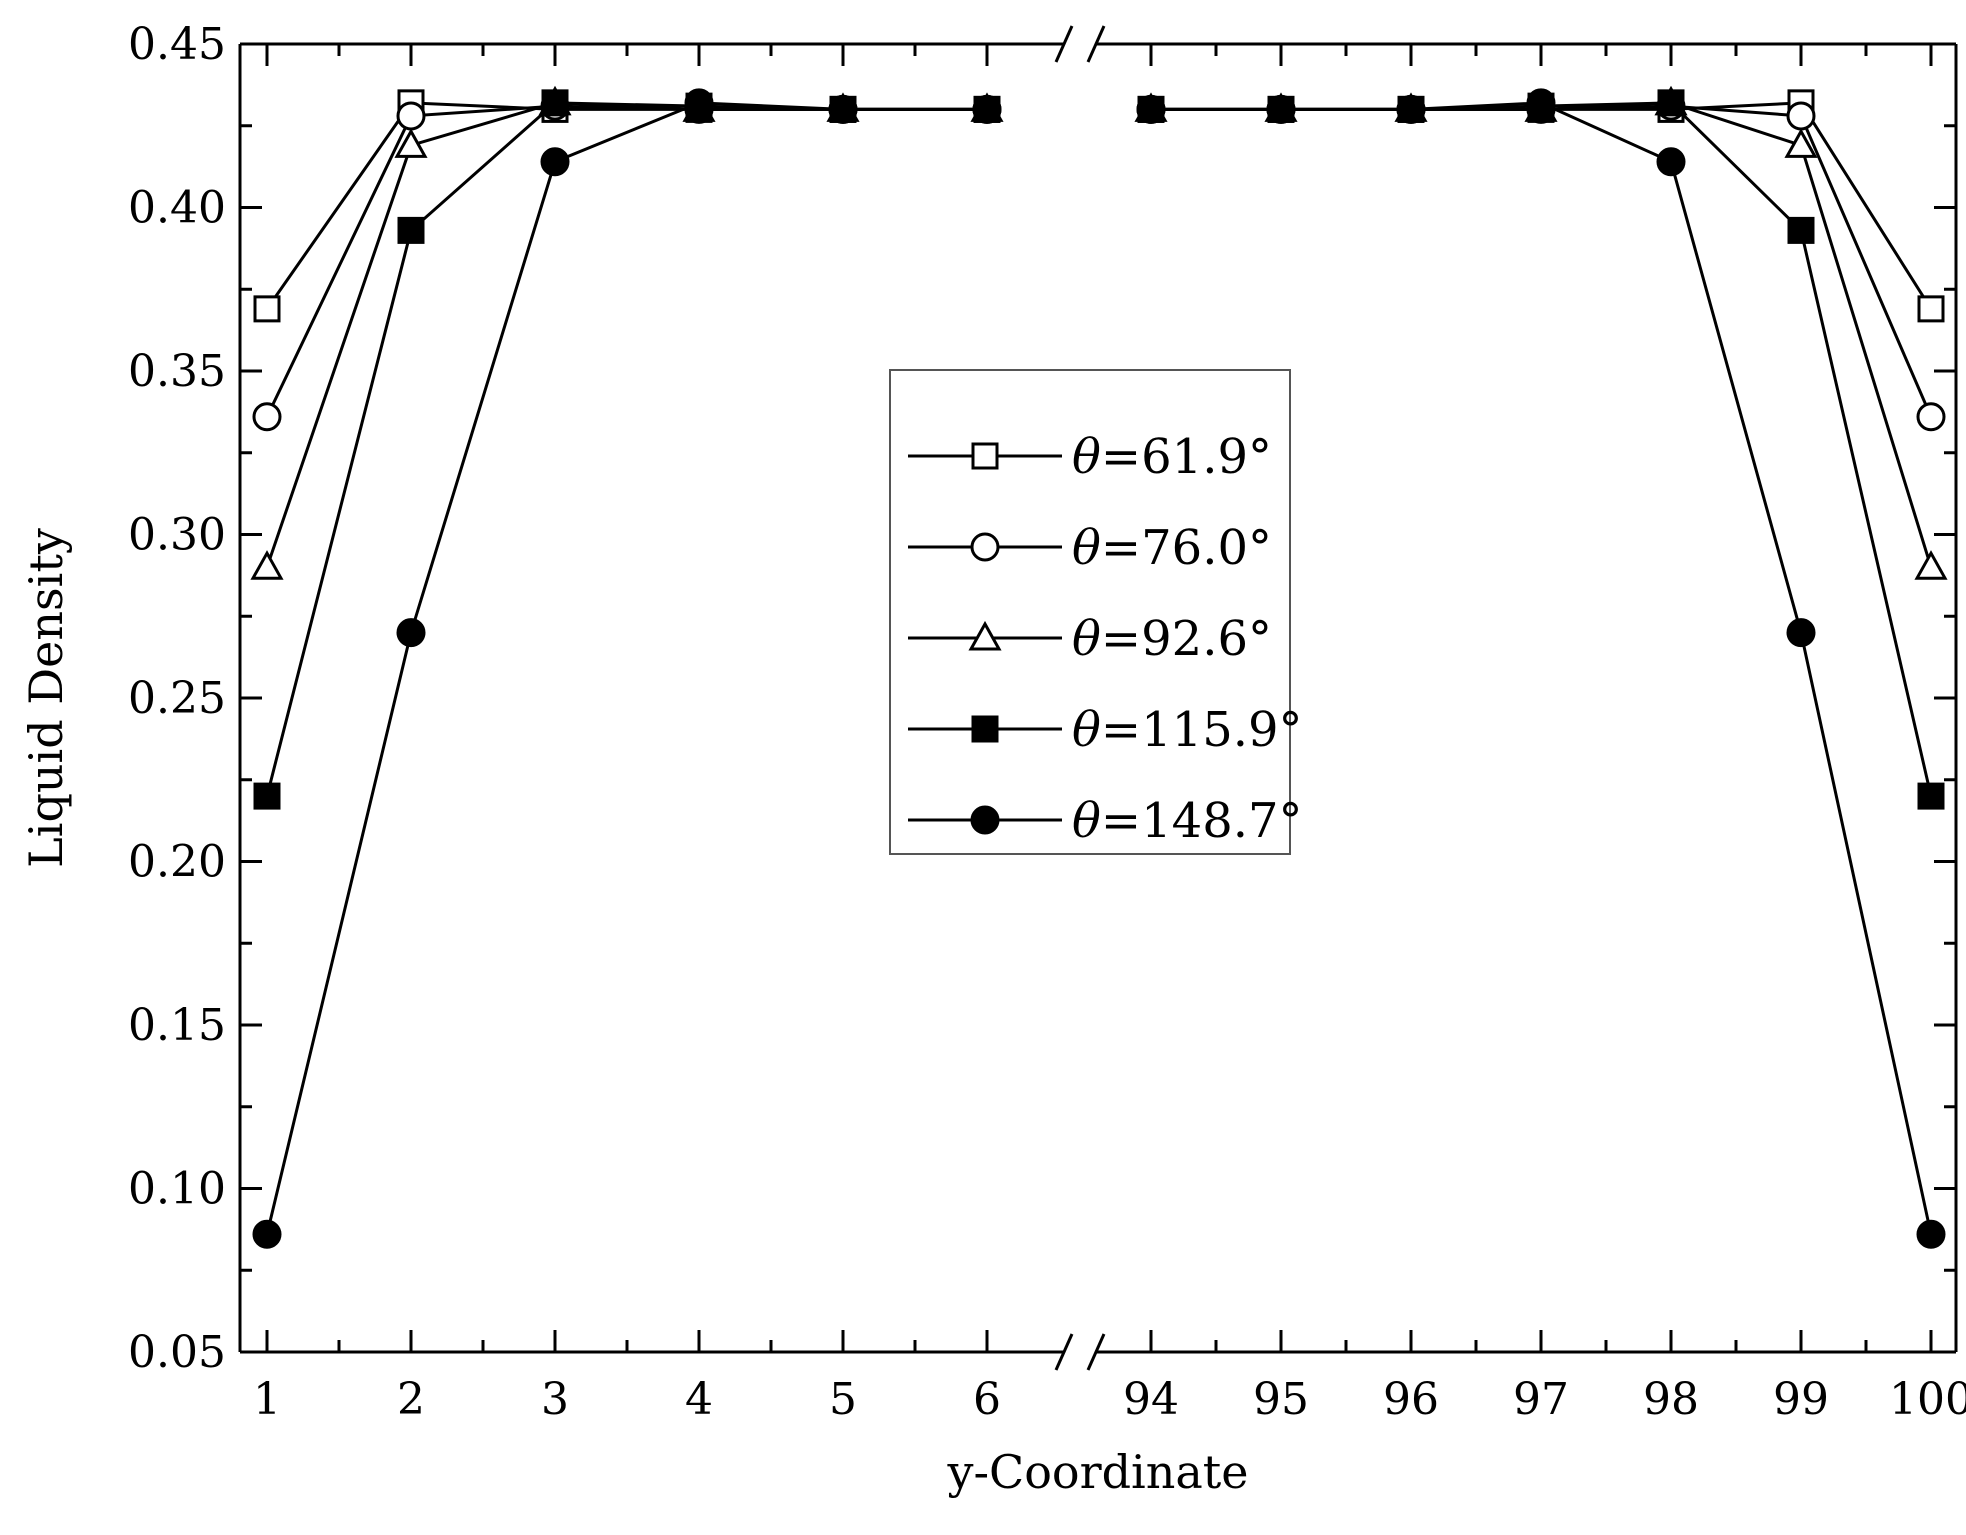 This screenshot has height=1535, width=1966. Describe the element at coordinates (267, 1399) in the screenshot. I see `x-tick-label: 1` at that location.